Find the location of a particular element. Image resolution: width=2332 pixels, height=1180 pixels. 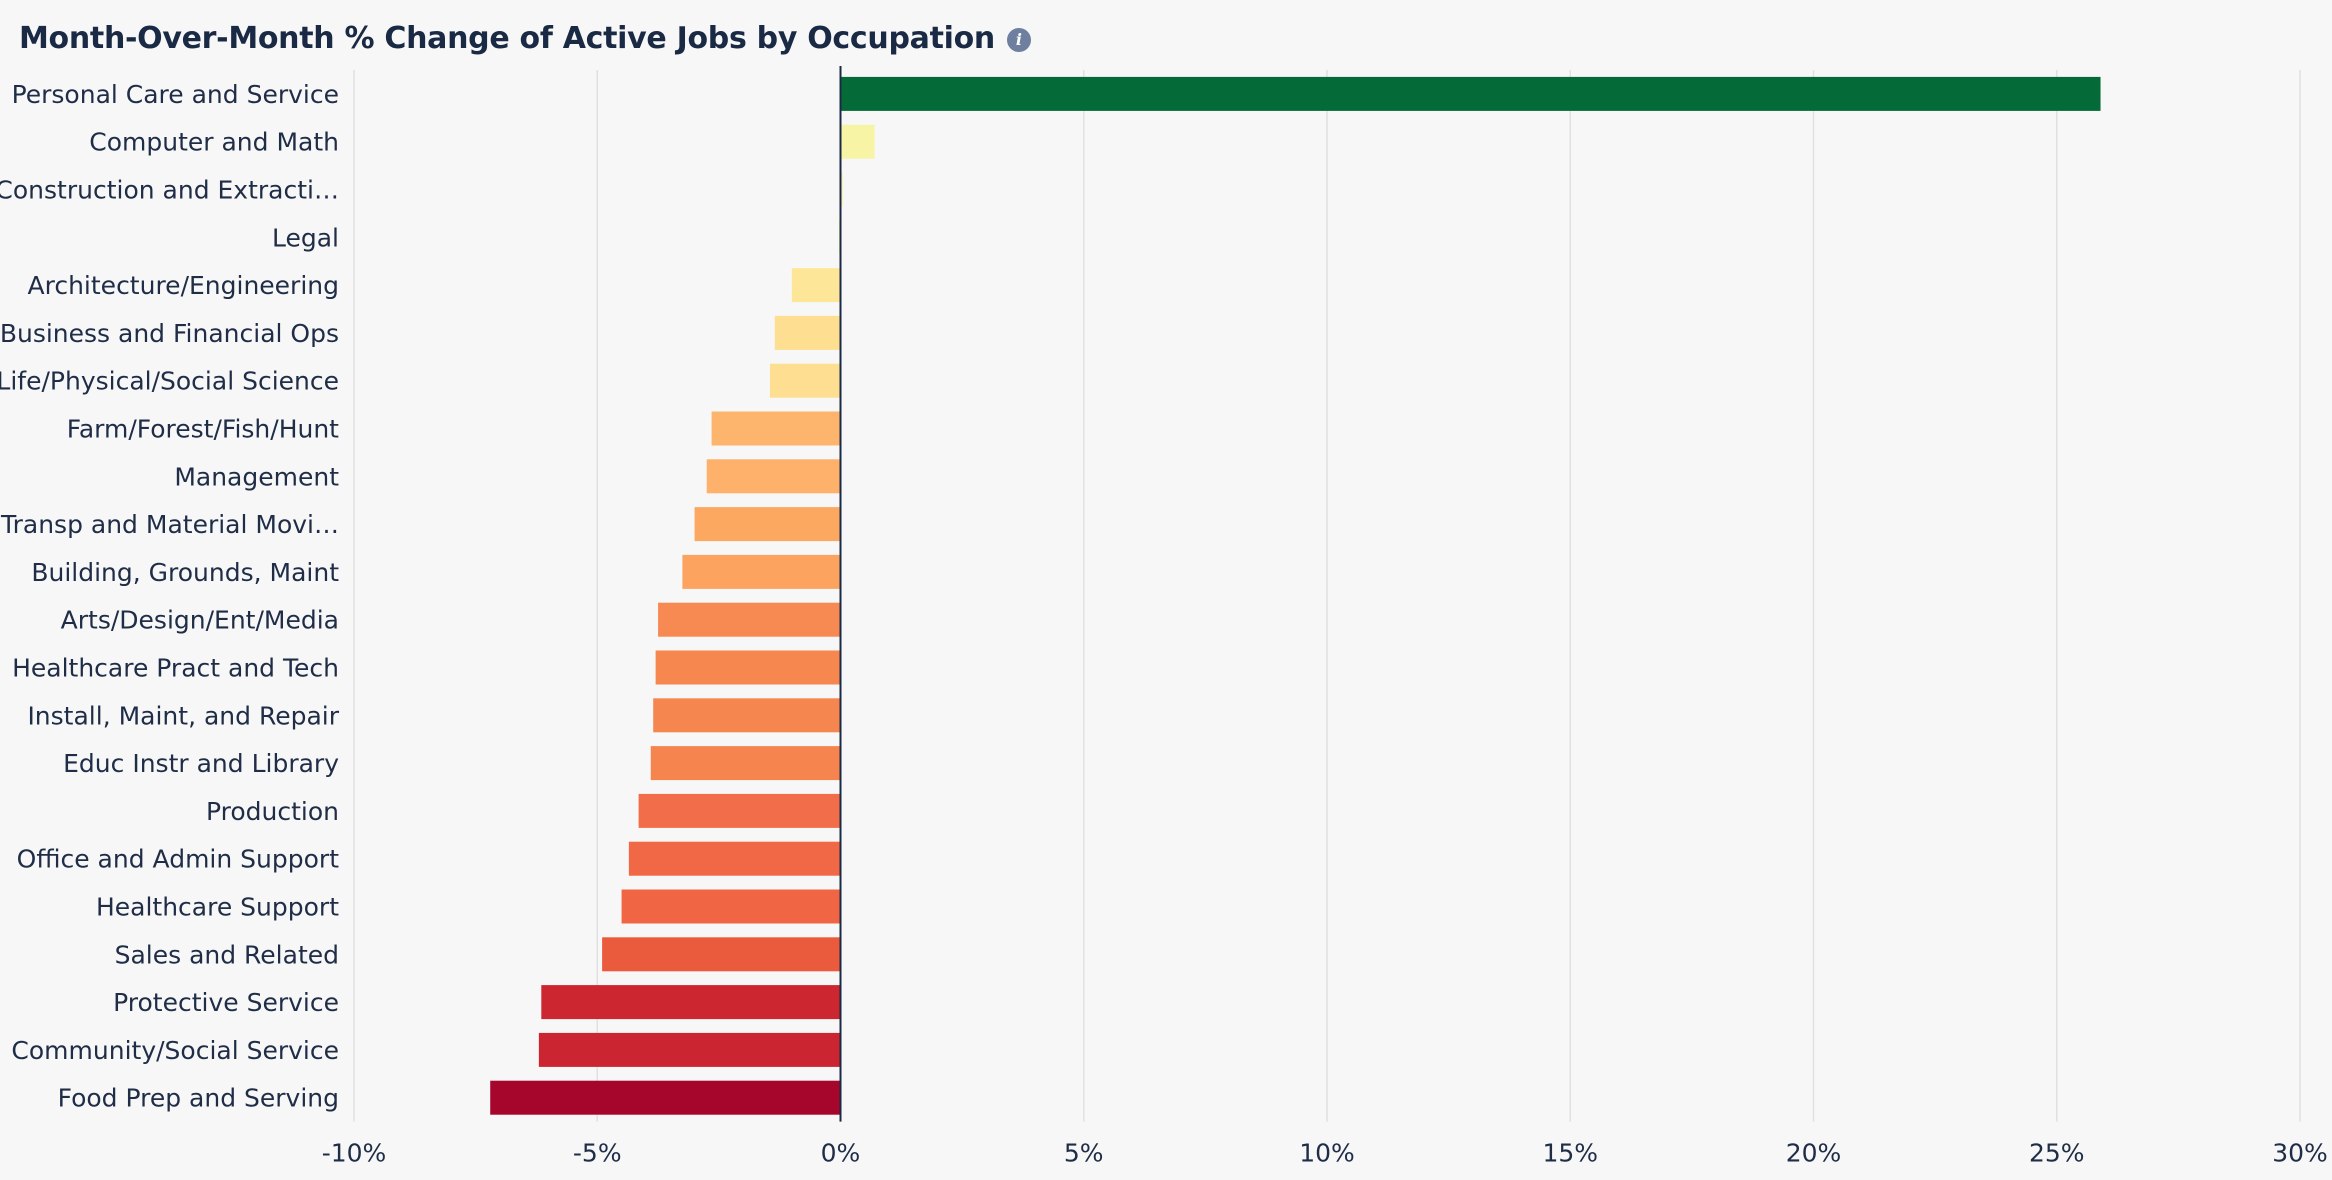

x-tick-label: 20% is located at coordinates (1814, 1153).